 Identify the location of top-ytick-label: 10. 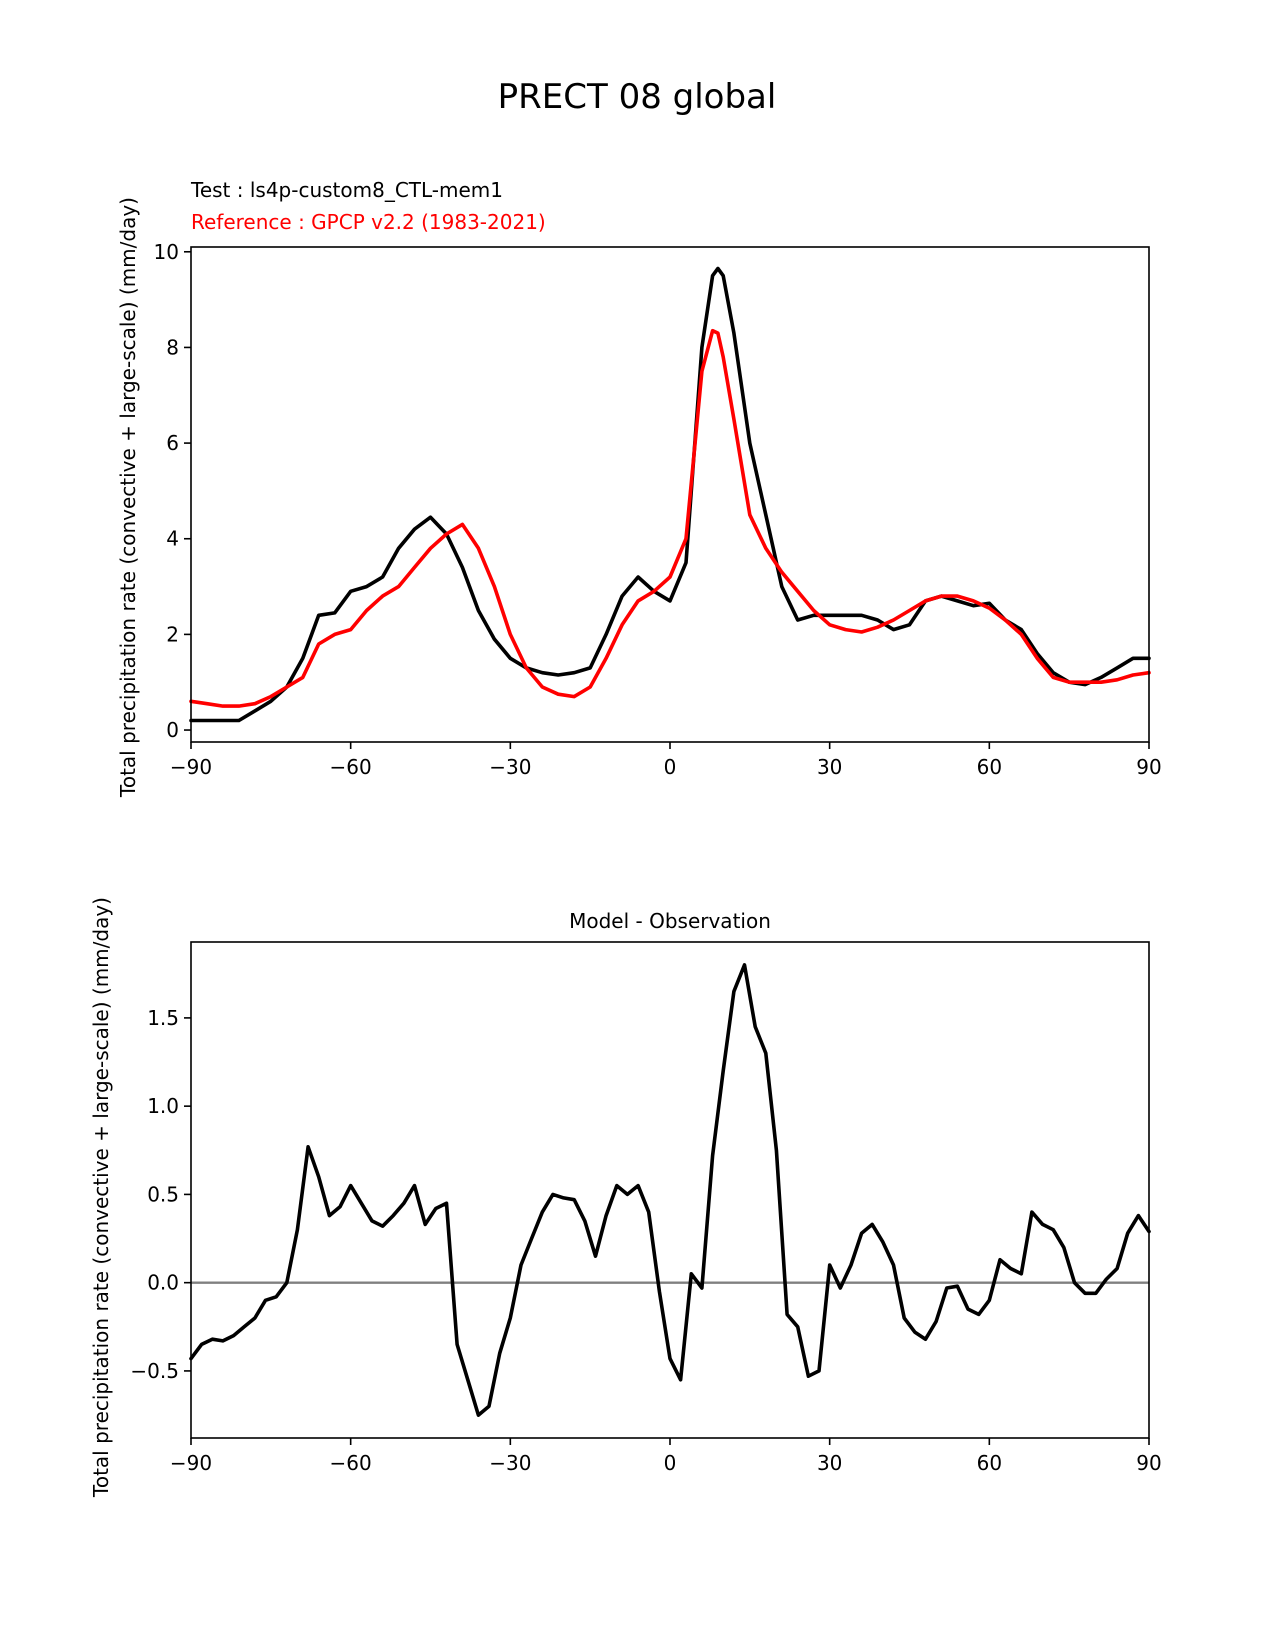
(166, 252).